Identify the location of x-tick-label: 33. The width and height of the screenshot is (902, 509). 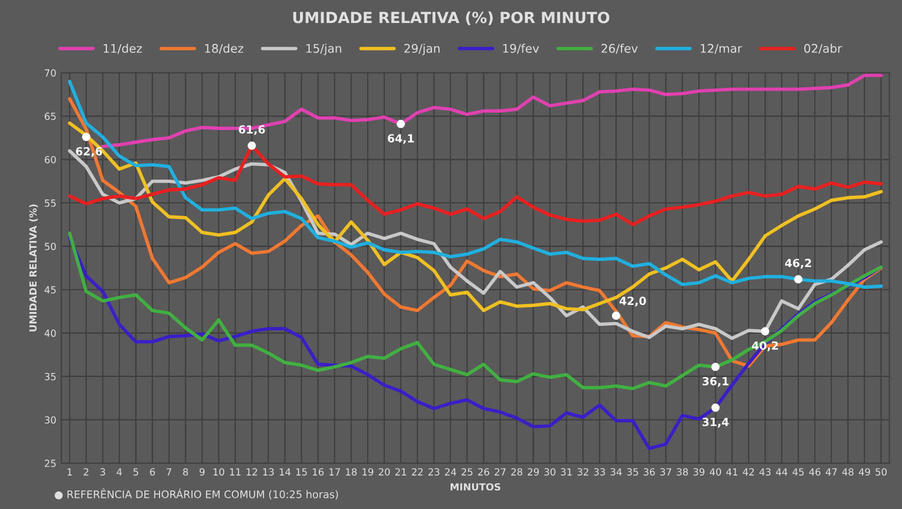
(599, 472).